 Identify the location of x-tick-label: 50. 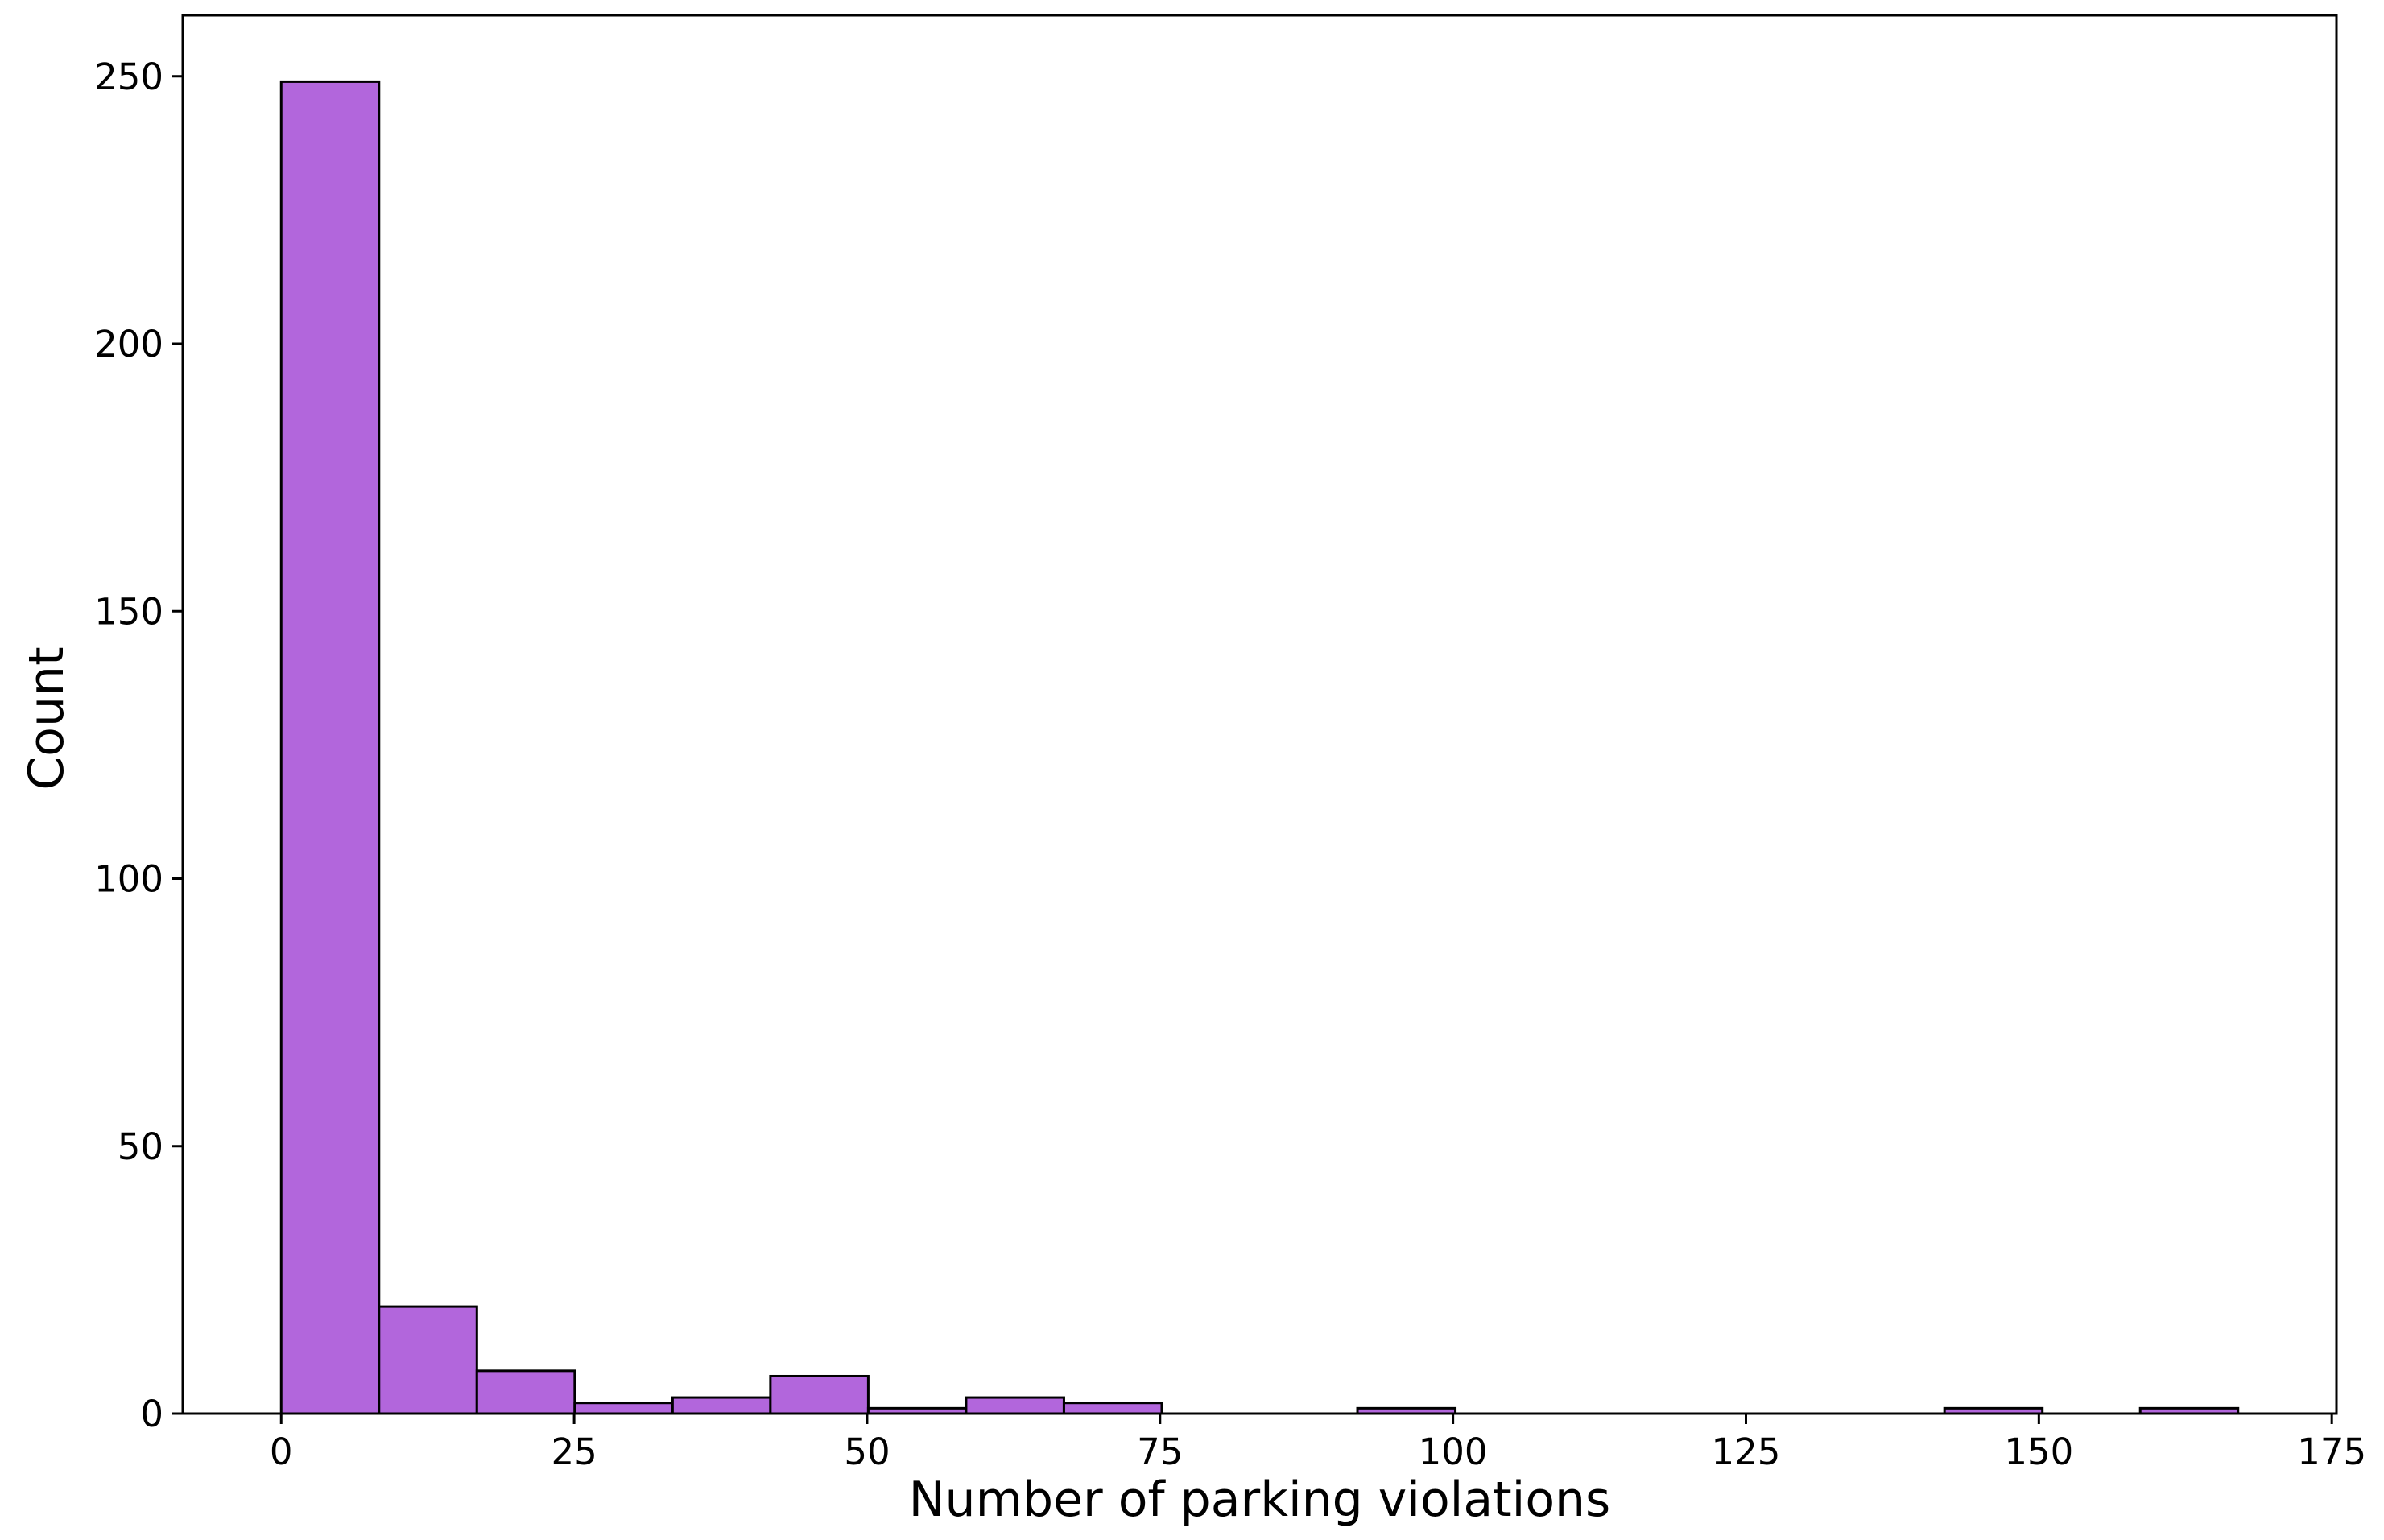
(867, 1452).